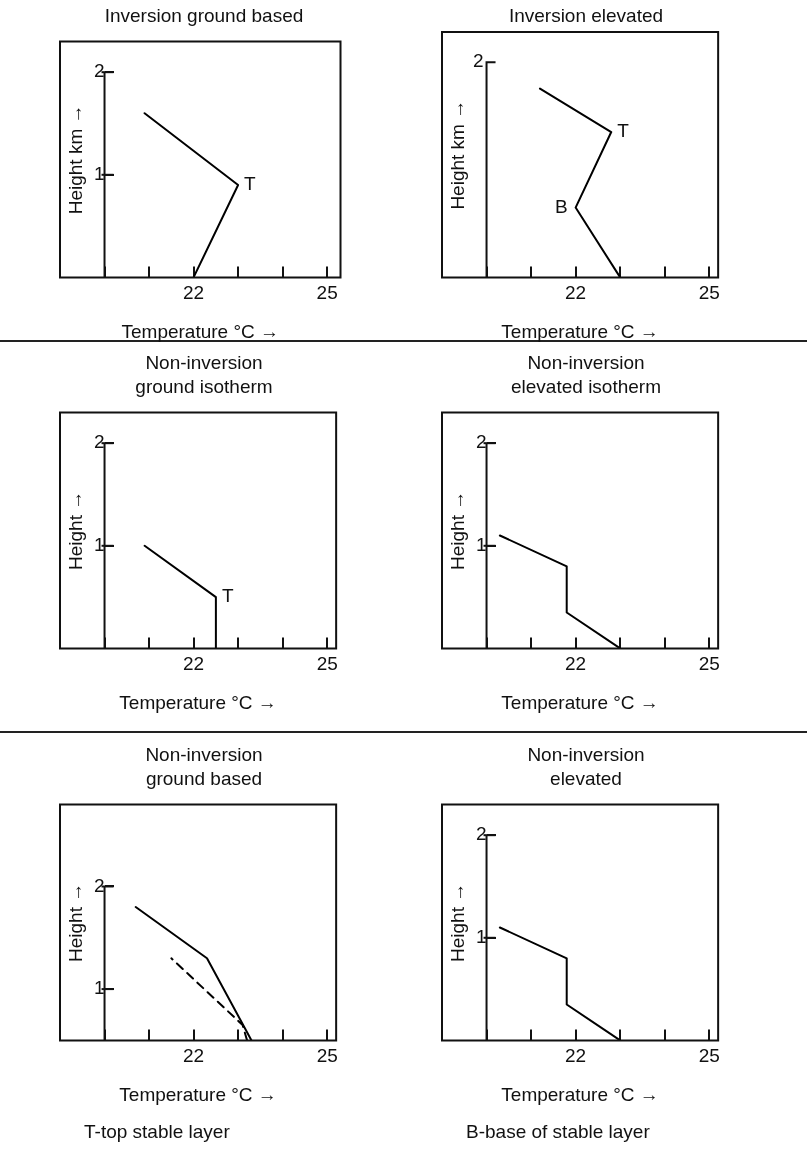 The image size is (807, 1168). Describe the element at coordinates (561, 206) in the screenshot. I see `annotation: B` at that location.